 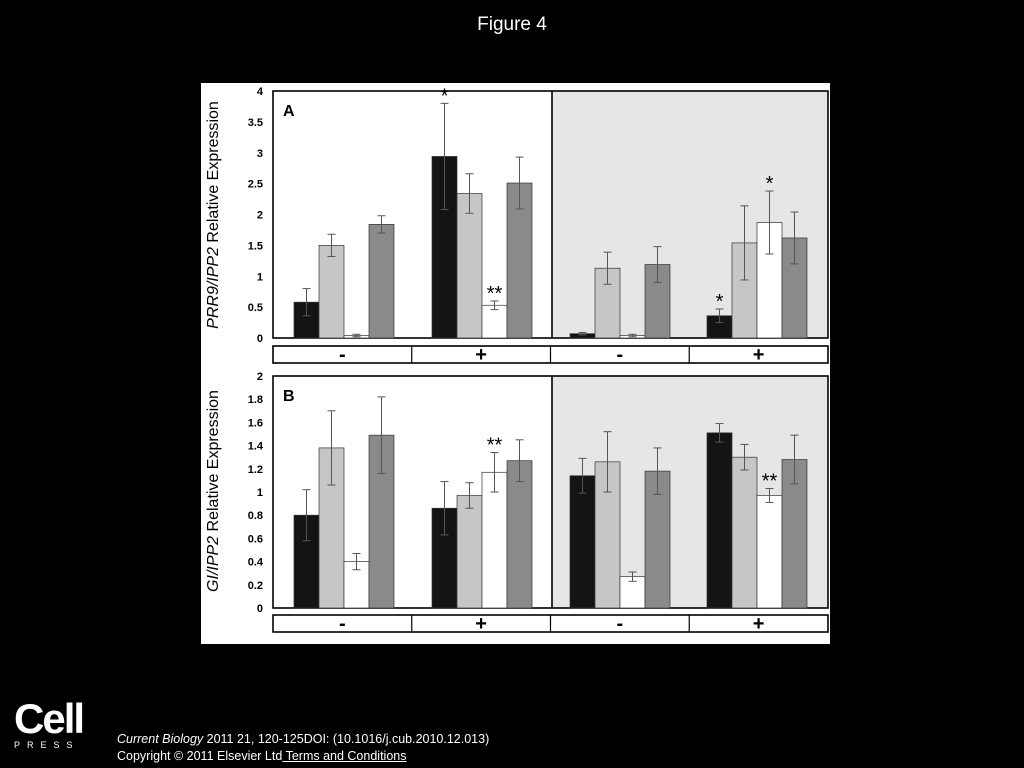 What do you see at coordinates (256, 563) in the screenshot?
I see `y-tick-label: 0.4` at bounding box center [256, 563].